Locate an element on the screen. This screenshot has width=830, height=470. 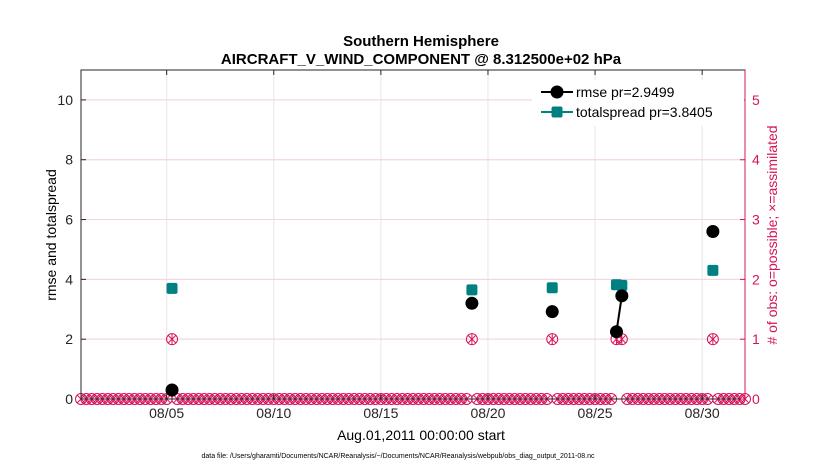
y-tick-label: 0 is located at coordinates (69, 399).